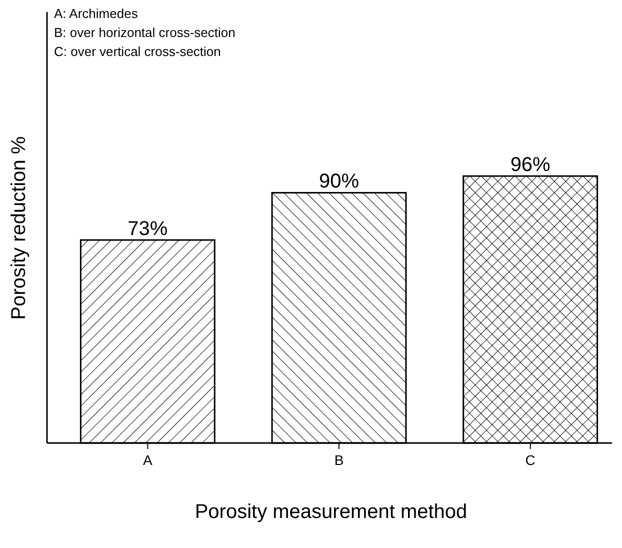  What do you see at coordinates (530, 165) in the screenshot?
I see `data-label: 96%` at bounding box center [530, 165].